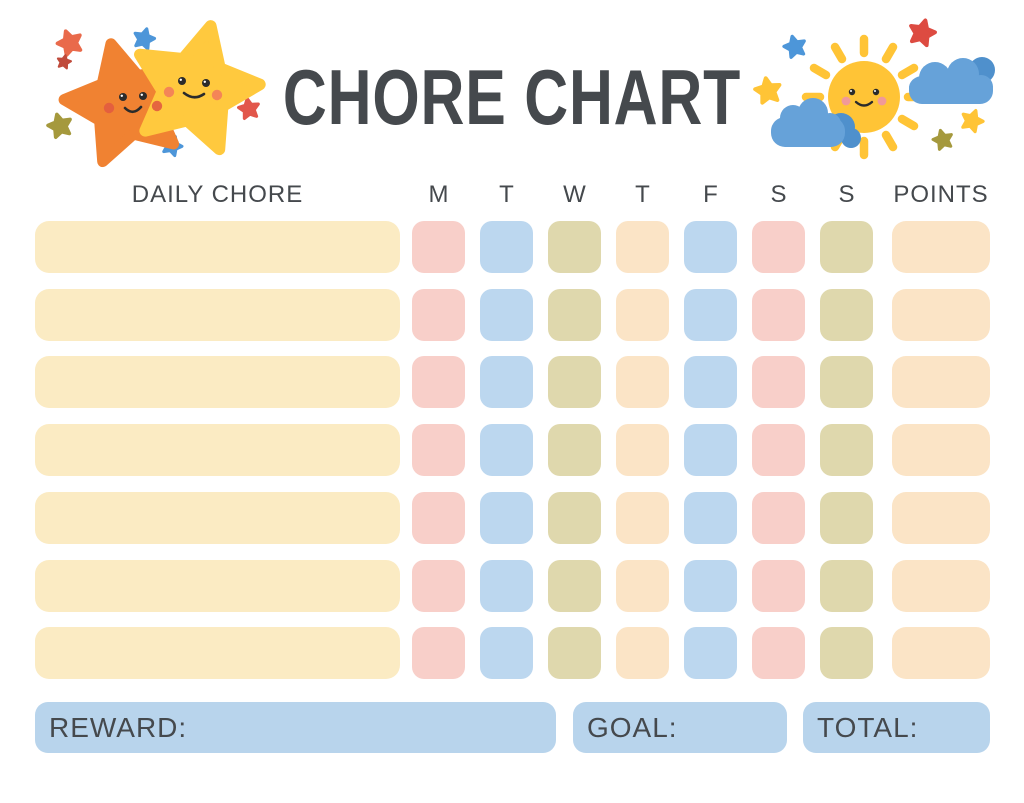 This screenshot has height=803, width=1024. I want to click on day-header-3: W, so click(574, 194).